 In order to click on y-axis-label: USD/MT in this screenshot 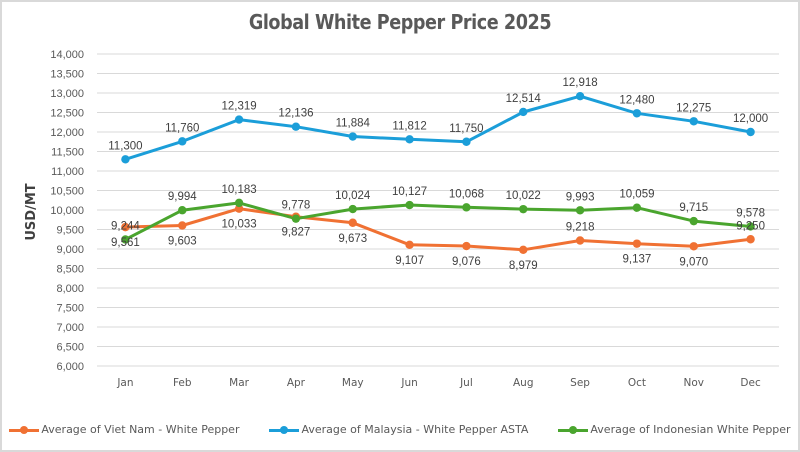, I will do `click(31, 211)`.